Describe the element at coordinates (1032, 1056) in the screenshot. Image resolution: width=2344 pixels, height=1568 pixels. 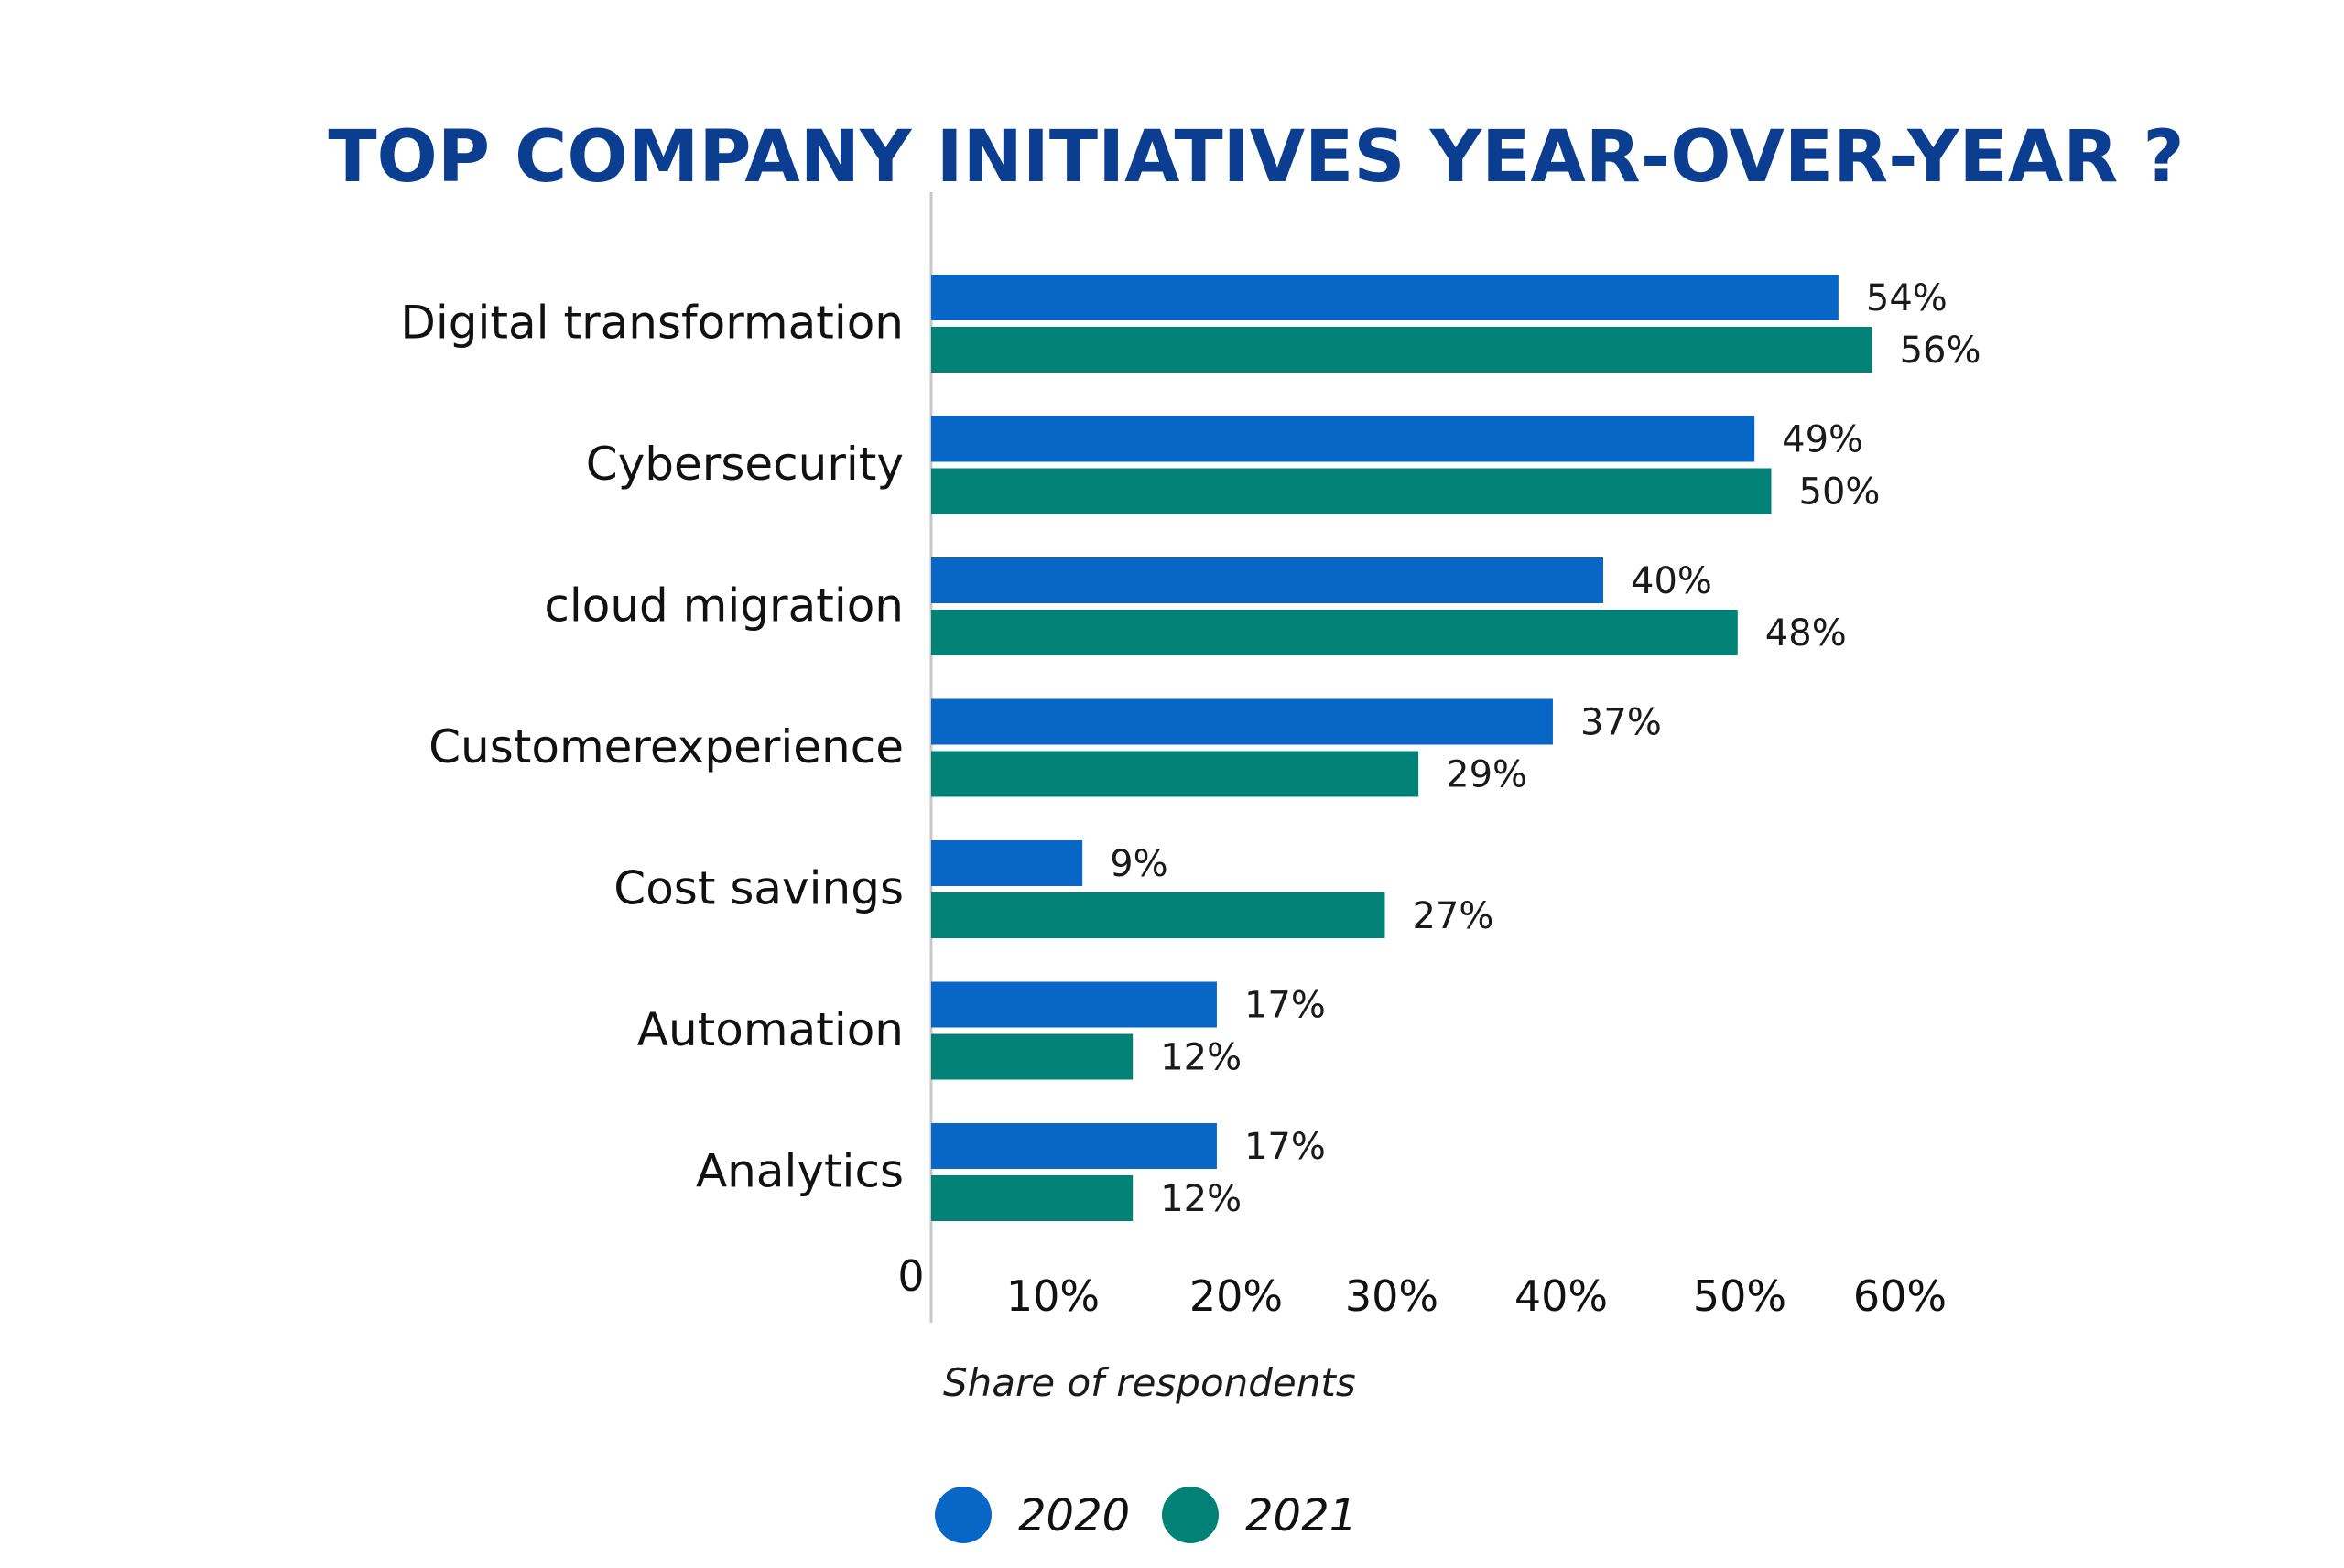
I see `bar-automation-2021` at that location.